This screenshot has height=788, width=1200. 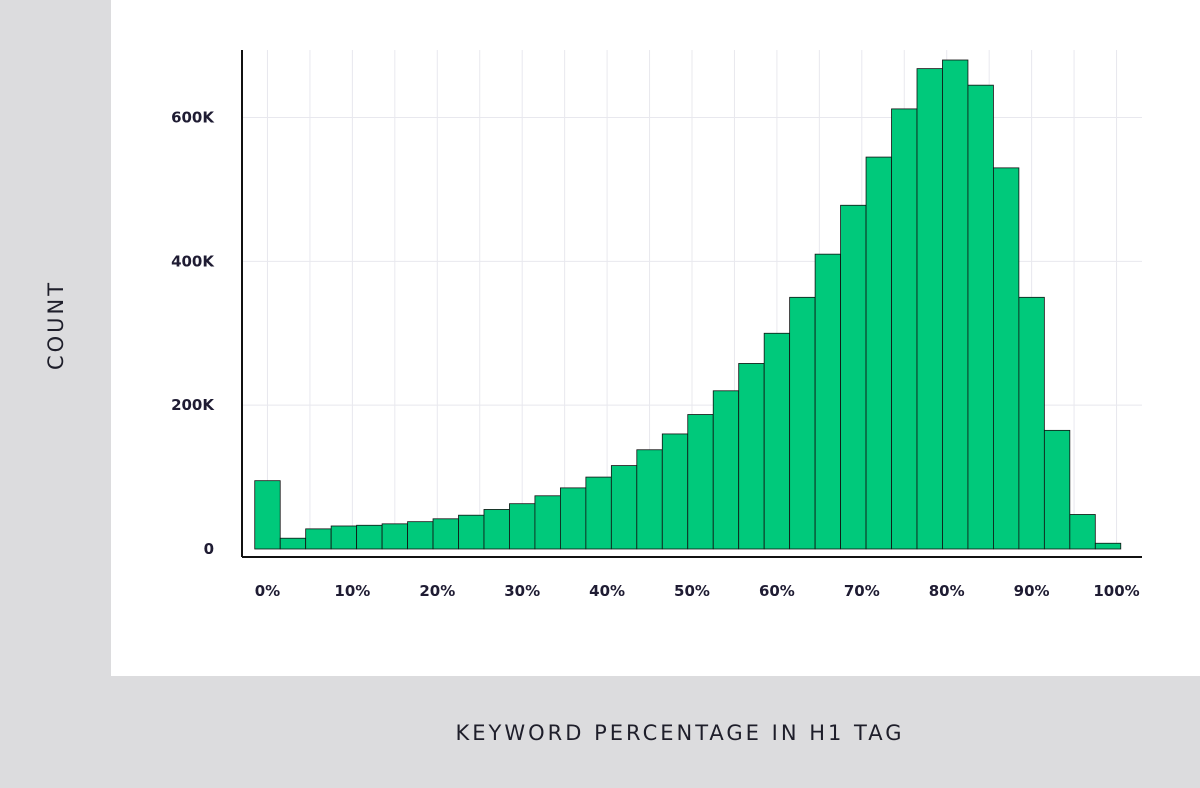 What do you see at coordinates (437, 591) in the screenshot?
I see `x-tick-label-2: 20%` at bounding box center [437, 591].